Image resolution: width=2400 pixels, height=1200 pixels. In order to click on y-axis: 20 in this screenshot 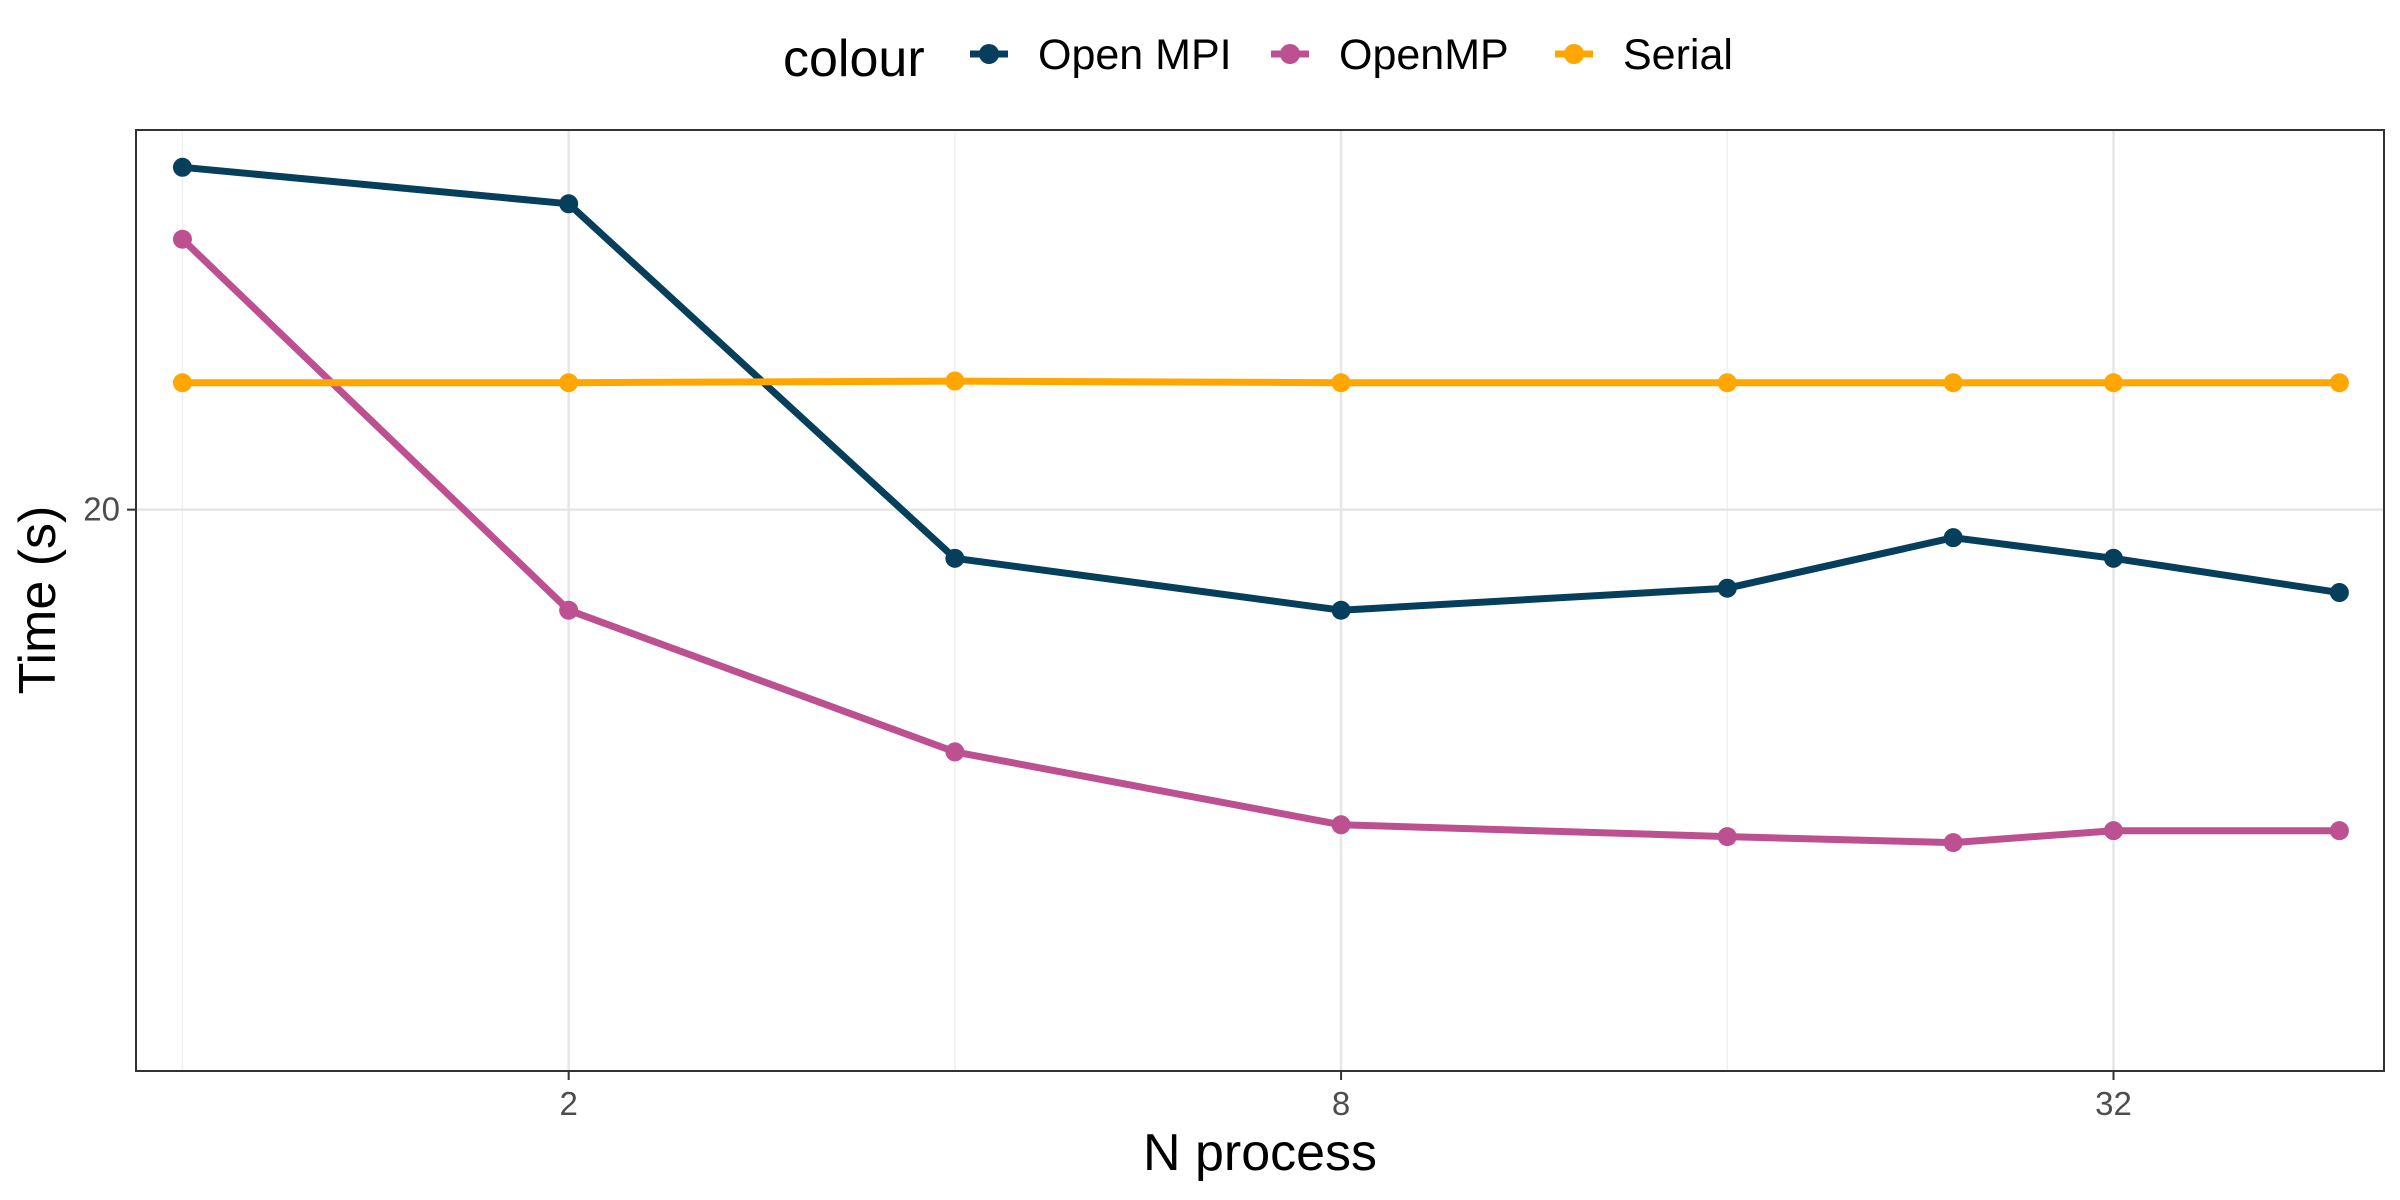, I will do `click(109, 509)`.